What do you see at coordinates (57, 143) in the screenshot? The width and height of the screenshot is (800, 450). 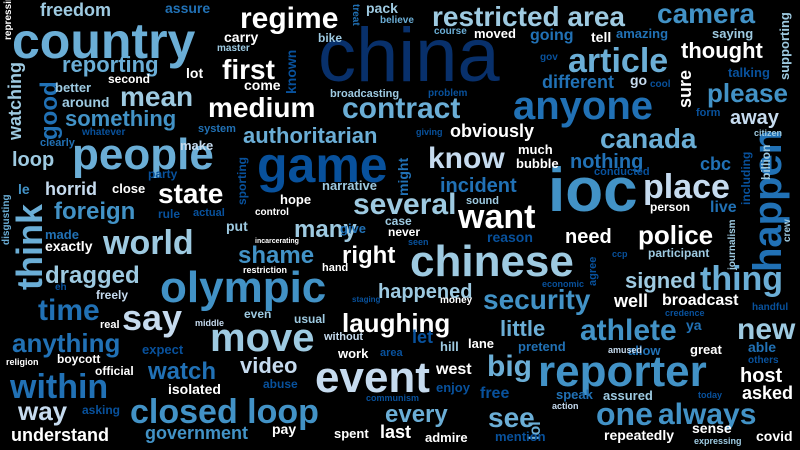 I see `word-clearly: clearly` at bounding box center [57, 143].